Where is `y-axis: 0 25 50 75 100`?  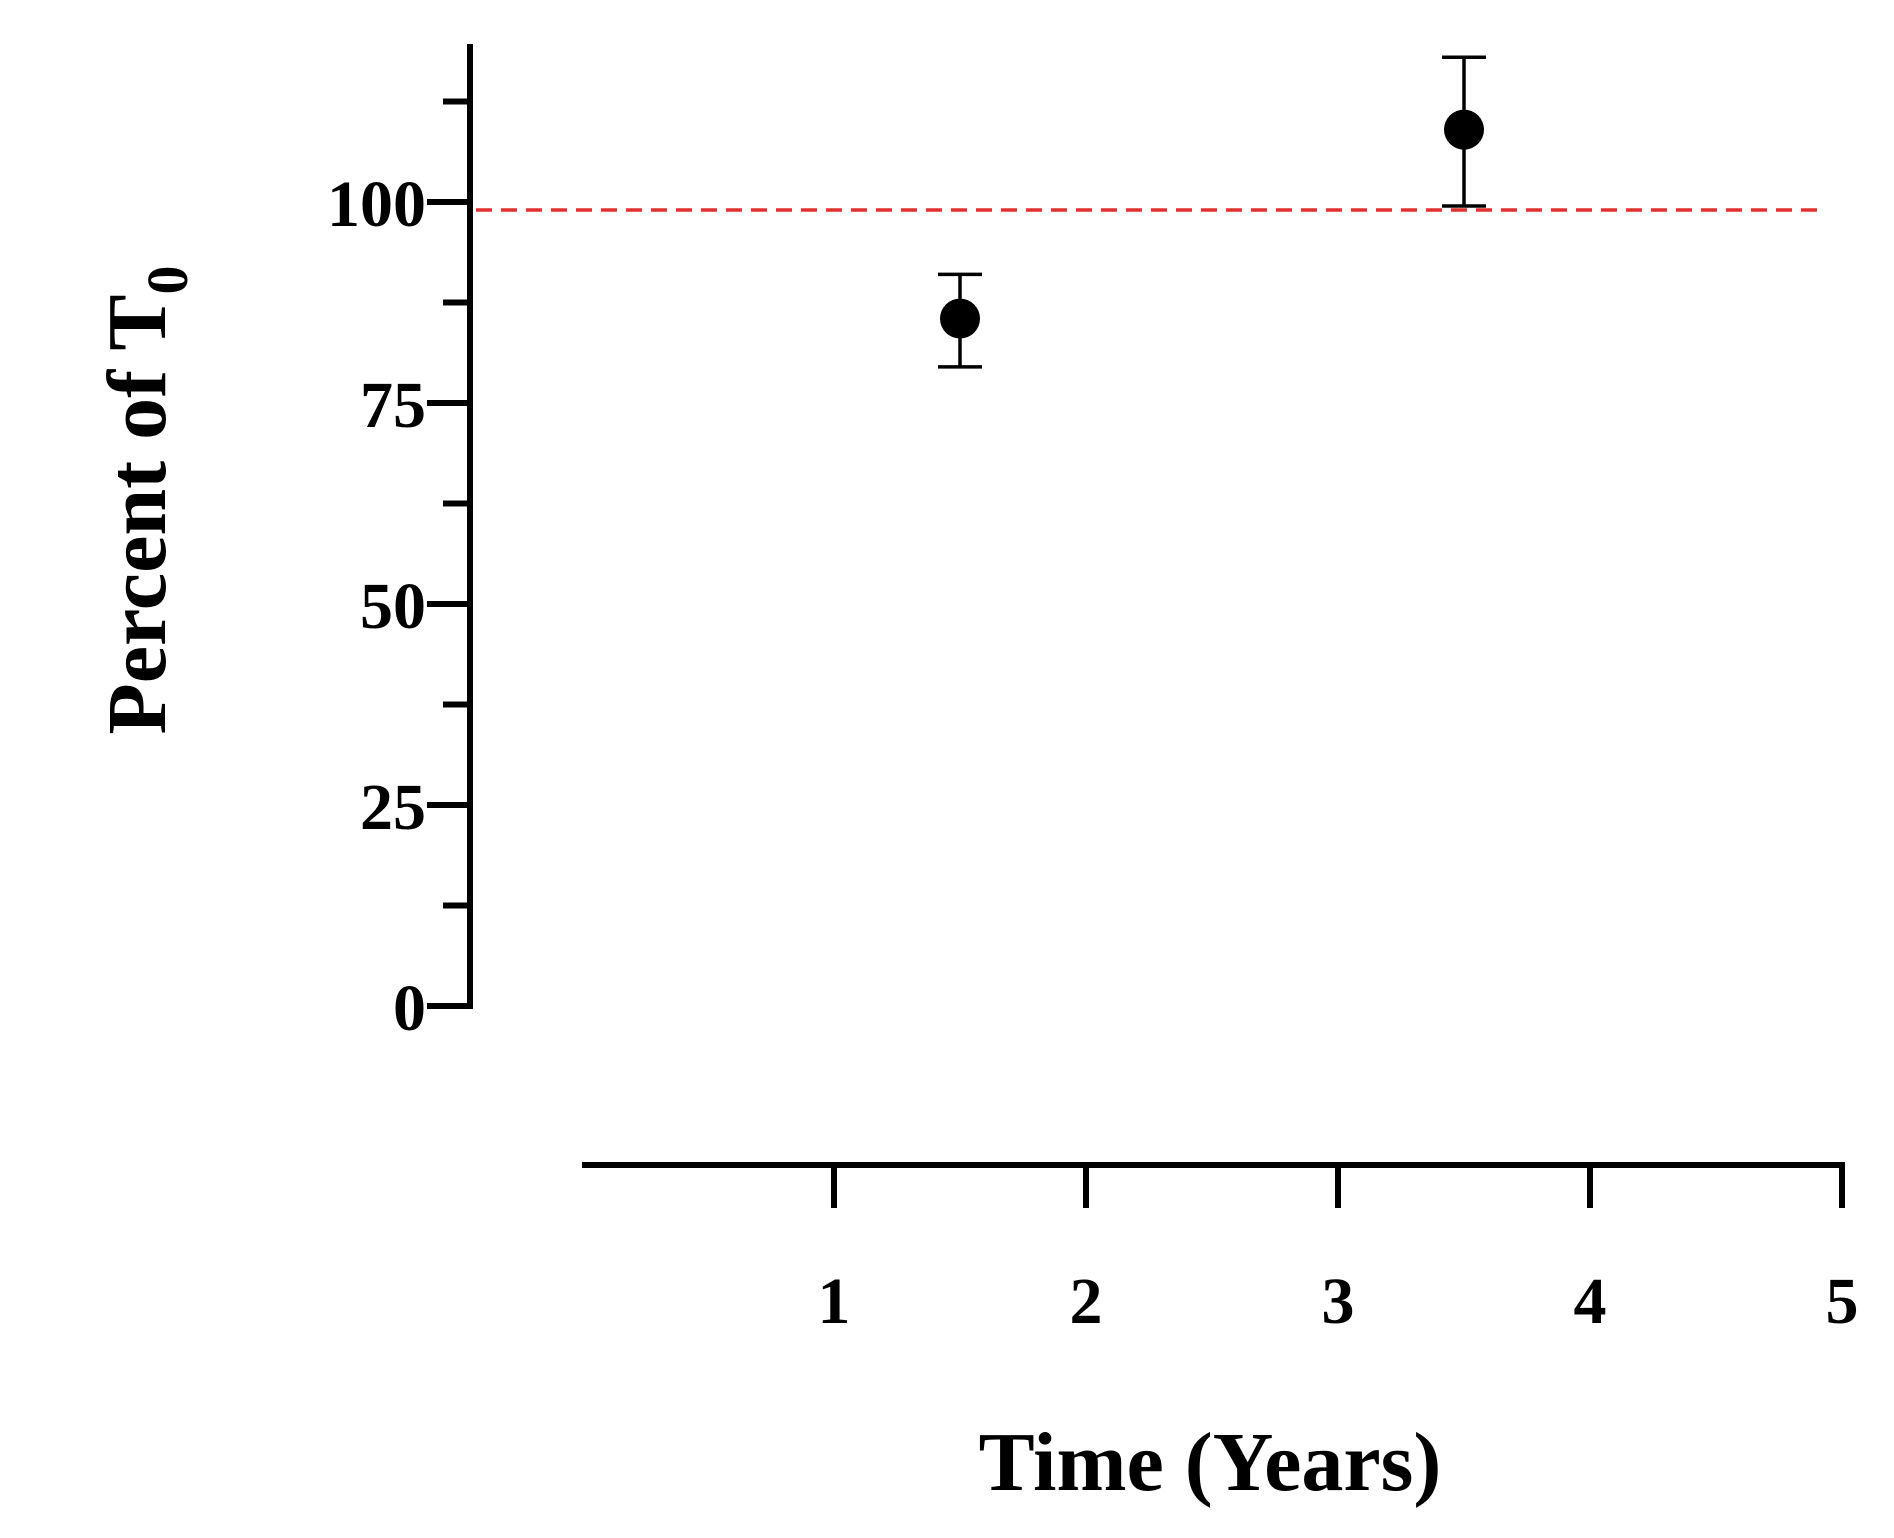
y-axis: 0 25 50 75 100 is located at coordinates (400, 544).